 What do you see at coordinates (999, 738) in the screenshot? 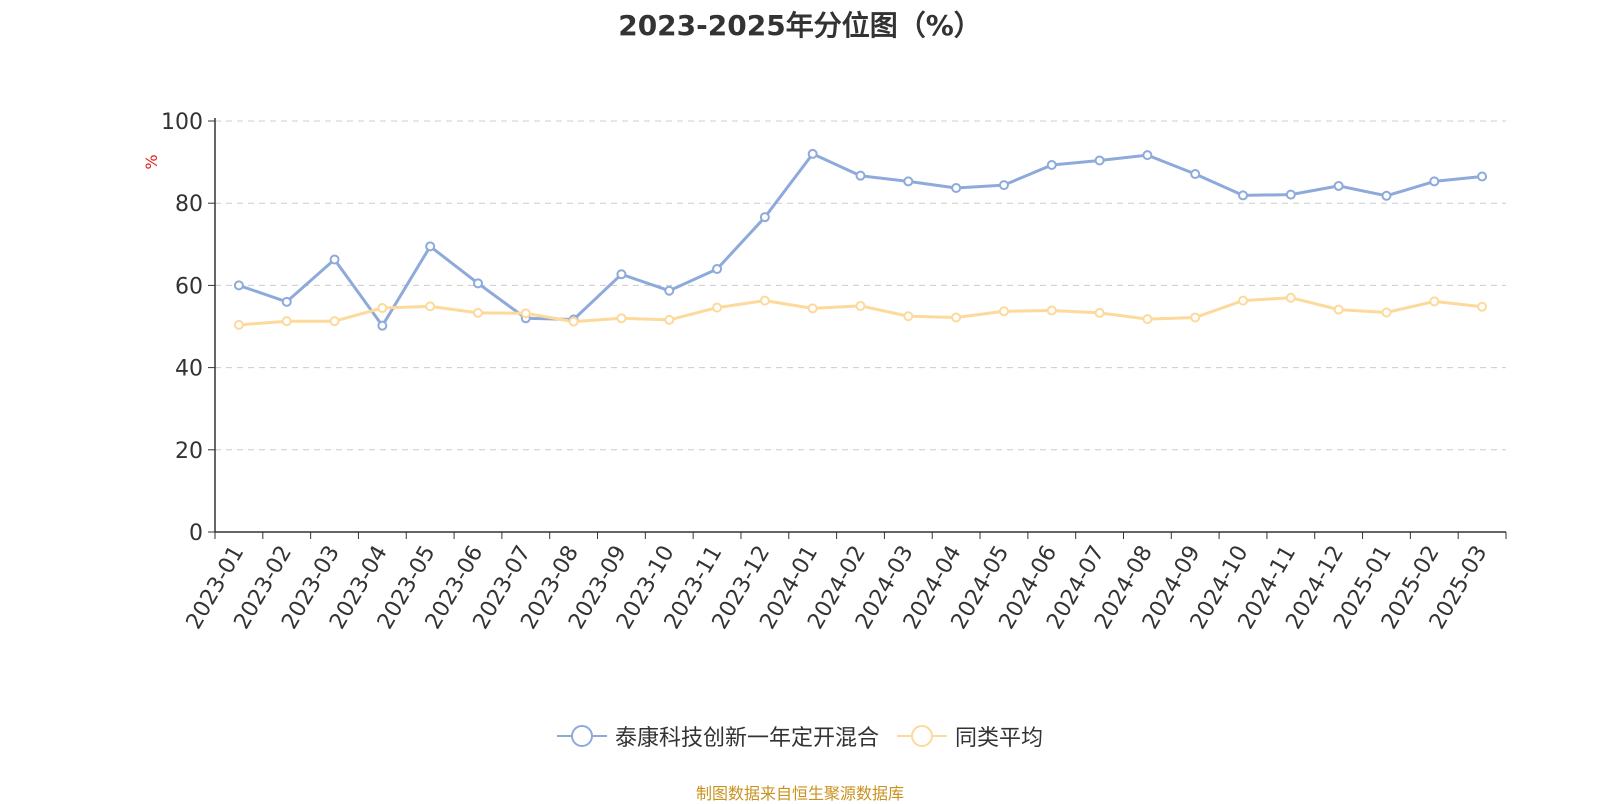
I see `legend-label: 同类平均` at bounding box center [999, 738].